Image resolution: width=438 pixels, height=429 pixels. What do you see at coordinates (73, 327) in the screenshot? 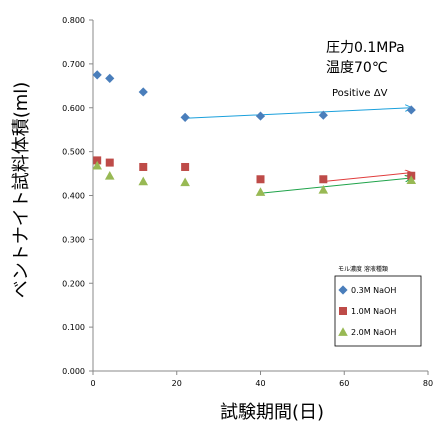
I see `y-tick-label: 0.100` at bounding box center [73, 327].